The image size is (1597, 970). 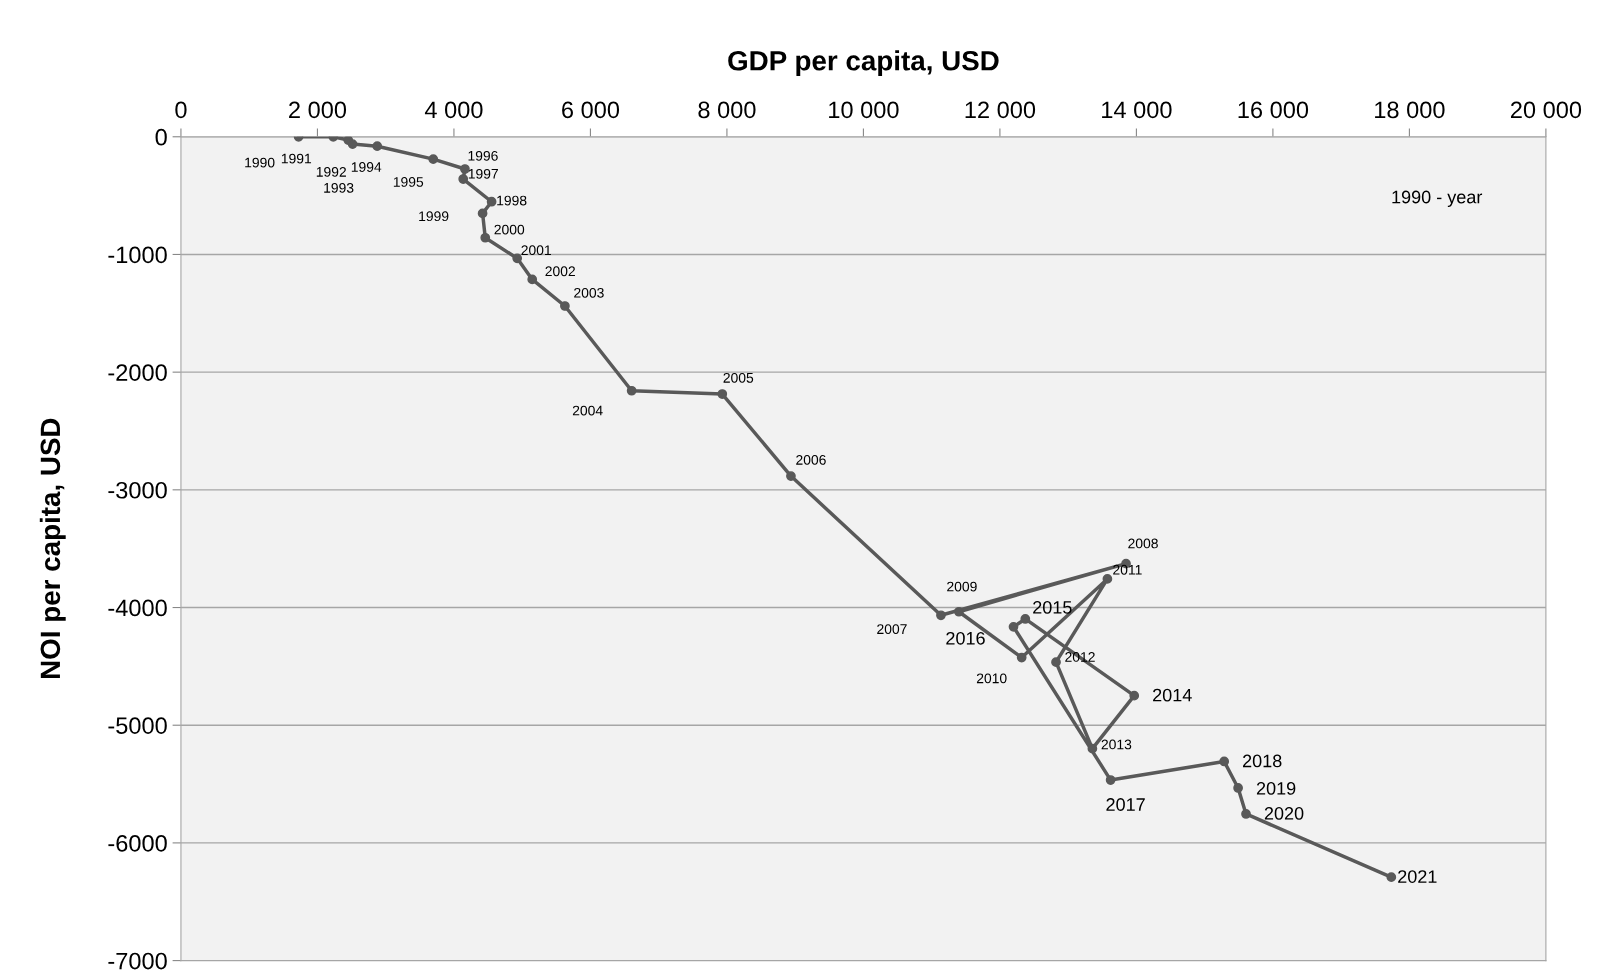 What do you see at coordinates (331, 171) in the screenshot?
I see `annotation: 1992` at bounding box center [331, 171].